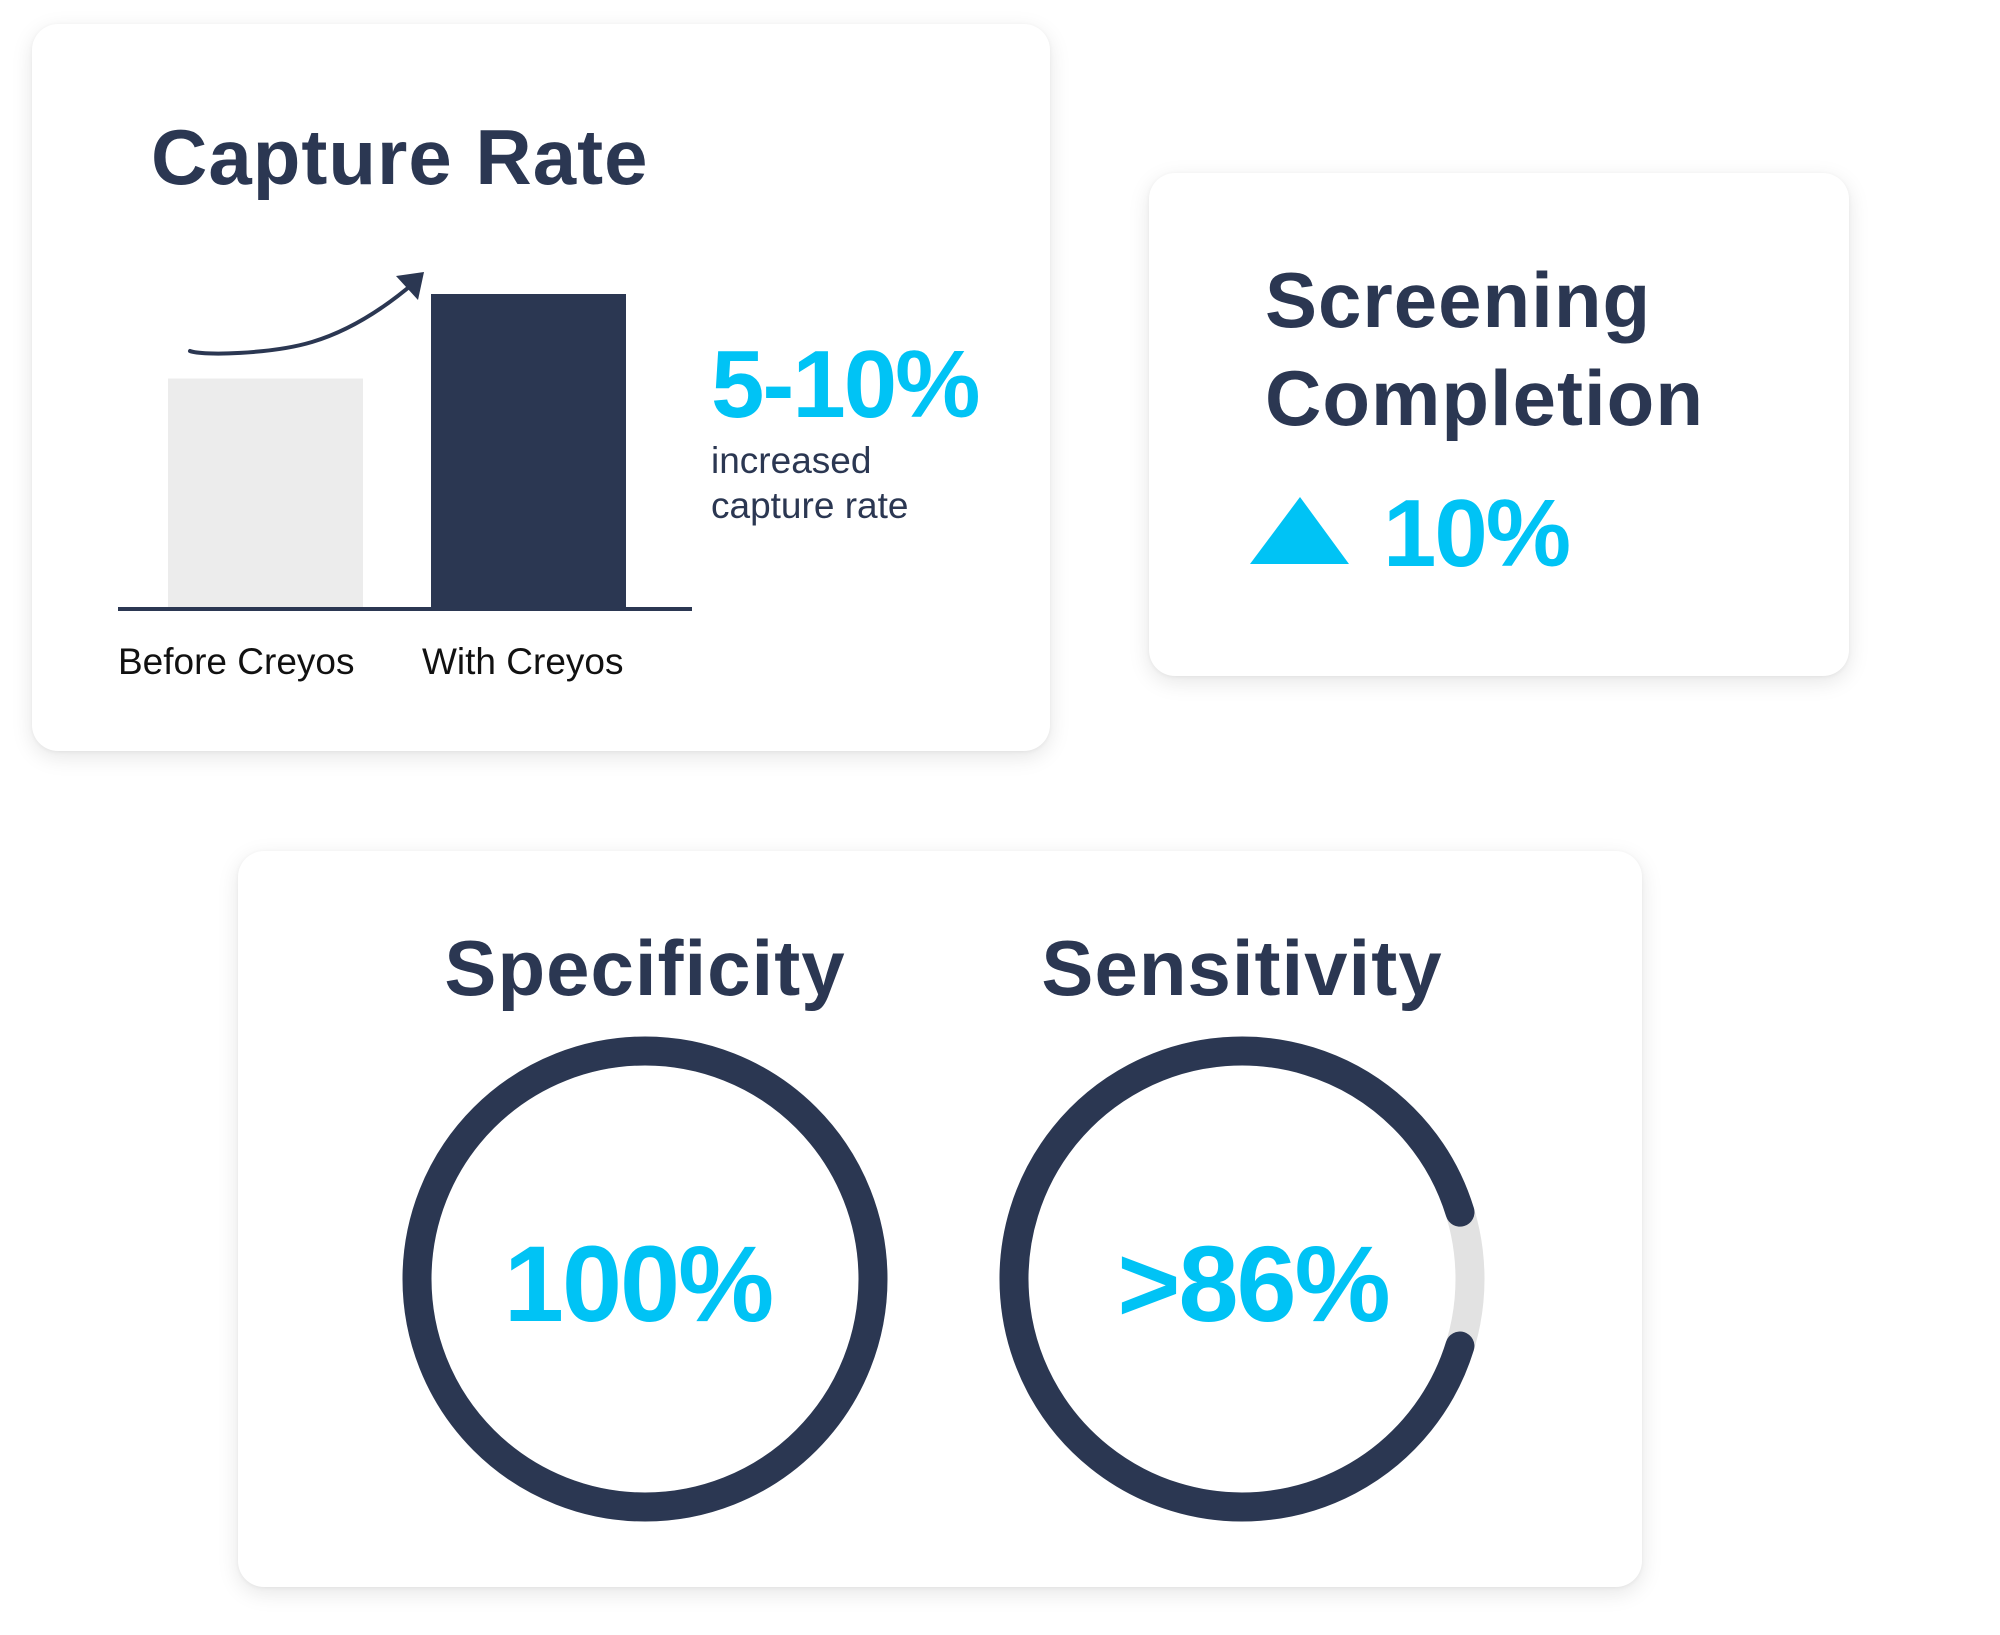 This screenshot has height=1635, width=2000. What do you see at coordinates (405, 441) in the screenshot?
I see `capture-rate-chart` at bounding box center [405, 441].